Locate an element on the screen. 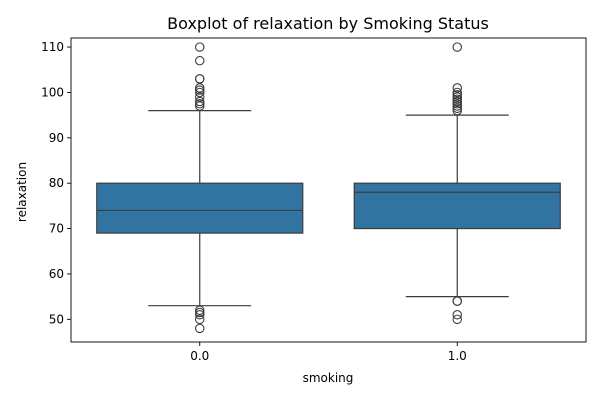  y-tick-label-60: 60 is located at coordinates (56, 274).